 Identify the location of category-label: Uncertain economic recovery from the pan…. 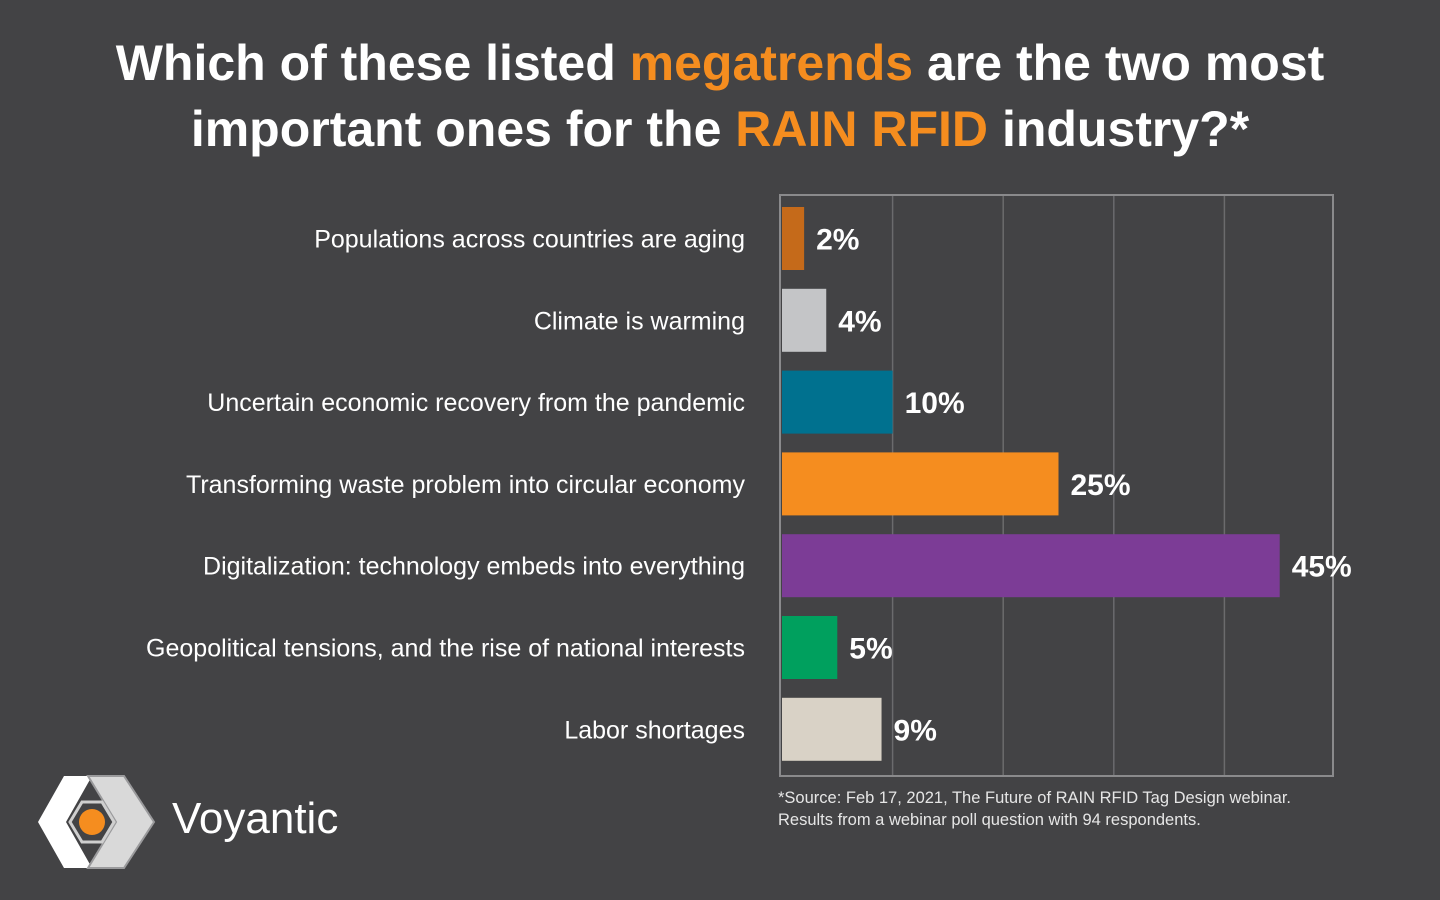
(476, 403).